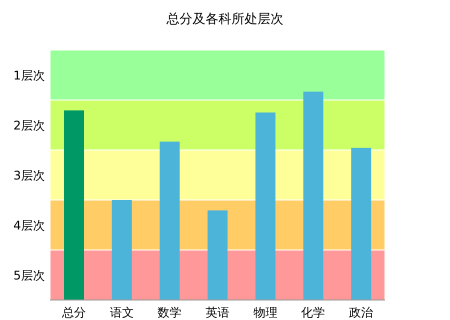  Describe the element at coordinates (29, 225) in the screenshot. I see `band-label: 4层次` at that location.